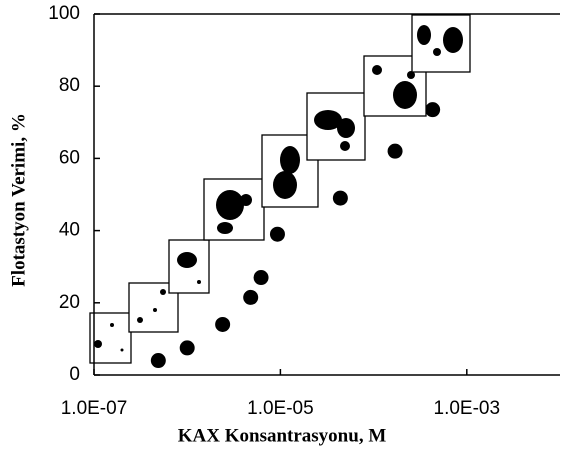 The width and height of the screenshot is (563, 450). What do you see at coordinates (94, 408) in the screenshot?
I see `x-tick-label: 1.0E-07` at bounding box center [94, 408].